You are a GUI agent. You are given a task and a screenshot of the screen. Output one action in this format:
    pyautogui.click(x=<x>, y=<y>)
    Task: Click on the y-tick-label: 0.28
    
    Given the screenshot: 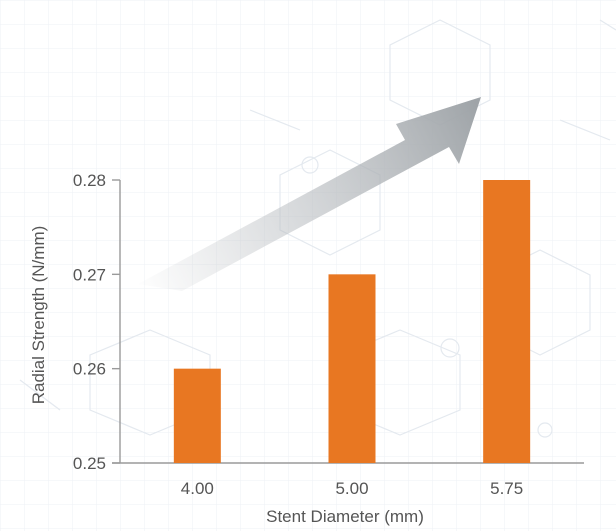 What is the action you would take?
    pyautogui.click(x=89, y=180)
    